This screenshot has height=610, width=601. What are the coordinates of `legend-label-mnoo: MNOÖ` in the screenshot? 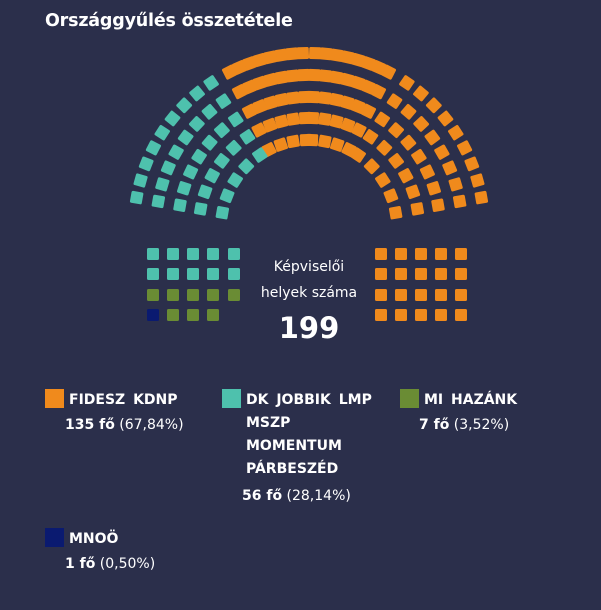 It's located at (94, 539).